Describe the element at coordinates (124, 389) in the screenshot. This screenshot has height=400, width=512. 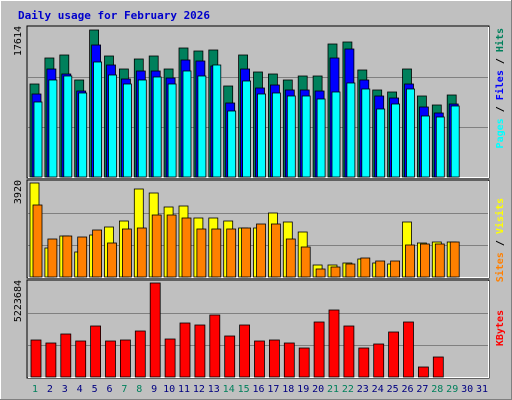
I see `x-tick-label-7: 7` at that location.